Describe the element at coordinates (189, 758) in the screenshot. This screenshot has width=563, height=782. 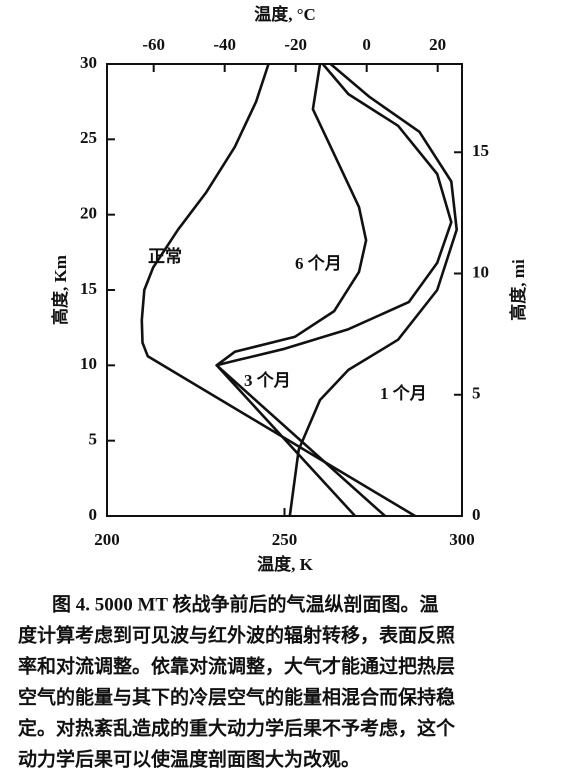
I see `caption-line: 动力学后果可以使温度剖面图大为改观。` at that location.